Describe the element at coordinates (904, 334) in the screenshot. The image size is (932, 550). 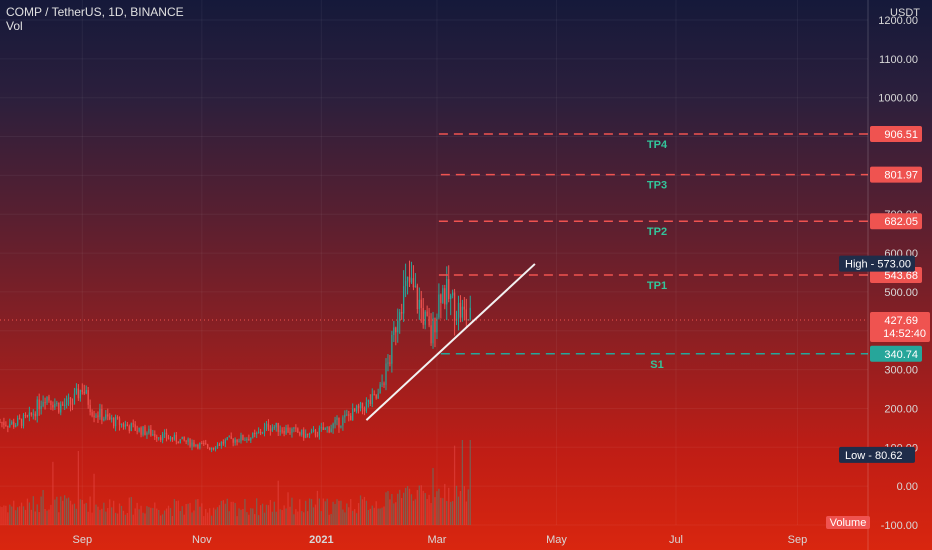
I see `bar-countdown: 14:52:40` at that location.